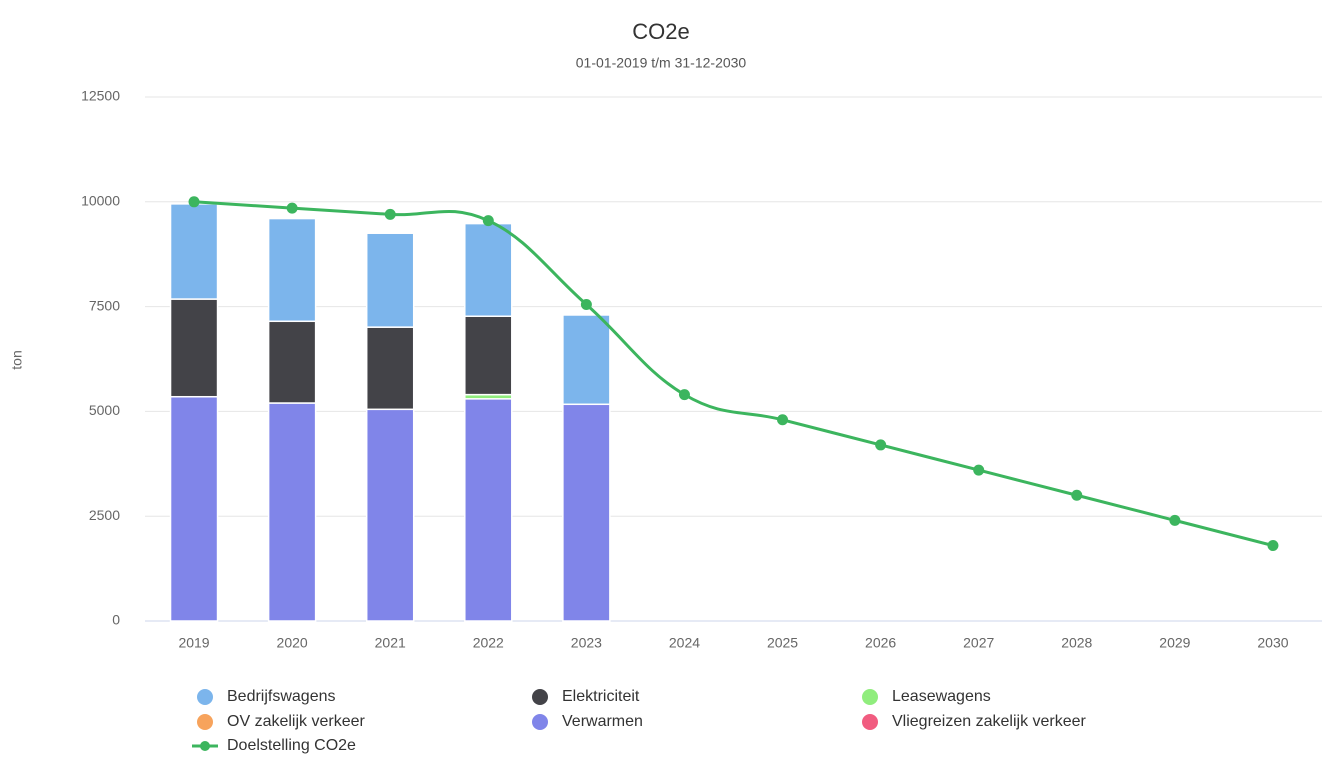 This screenshot has width=1322, height=762. Describe the element at coordinates (193, 643) in the screenshot. I see `x-tick-label: 2019` at that location.